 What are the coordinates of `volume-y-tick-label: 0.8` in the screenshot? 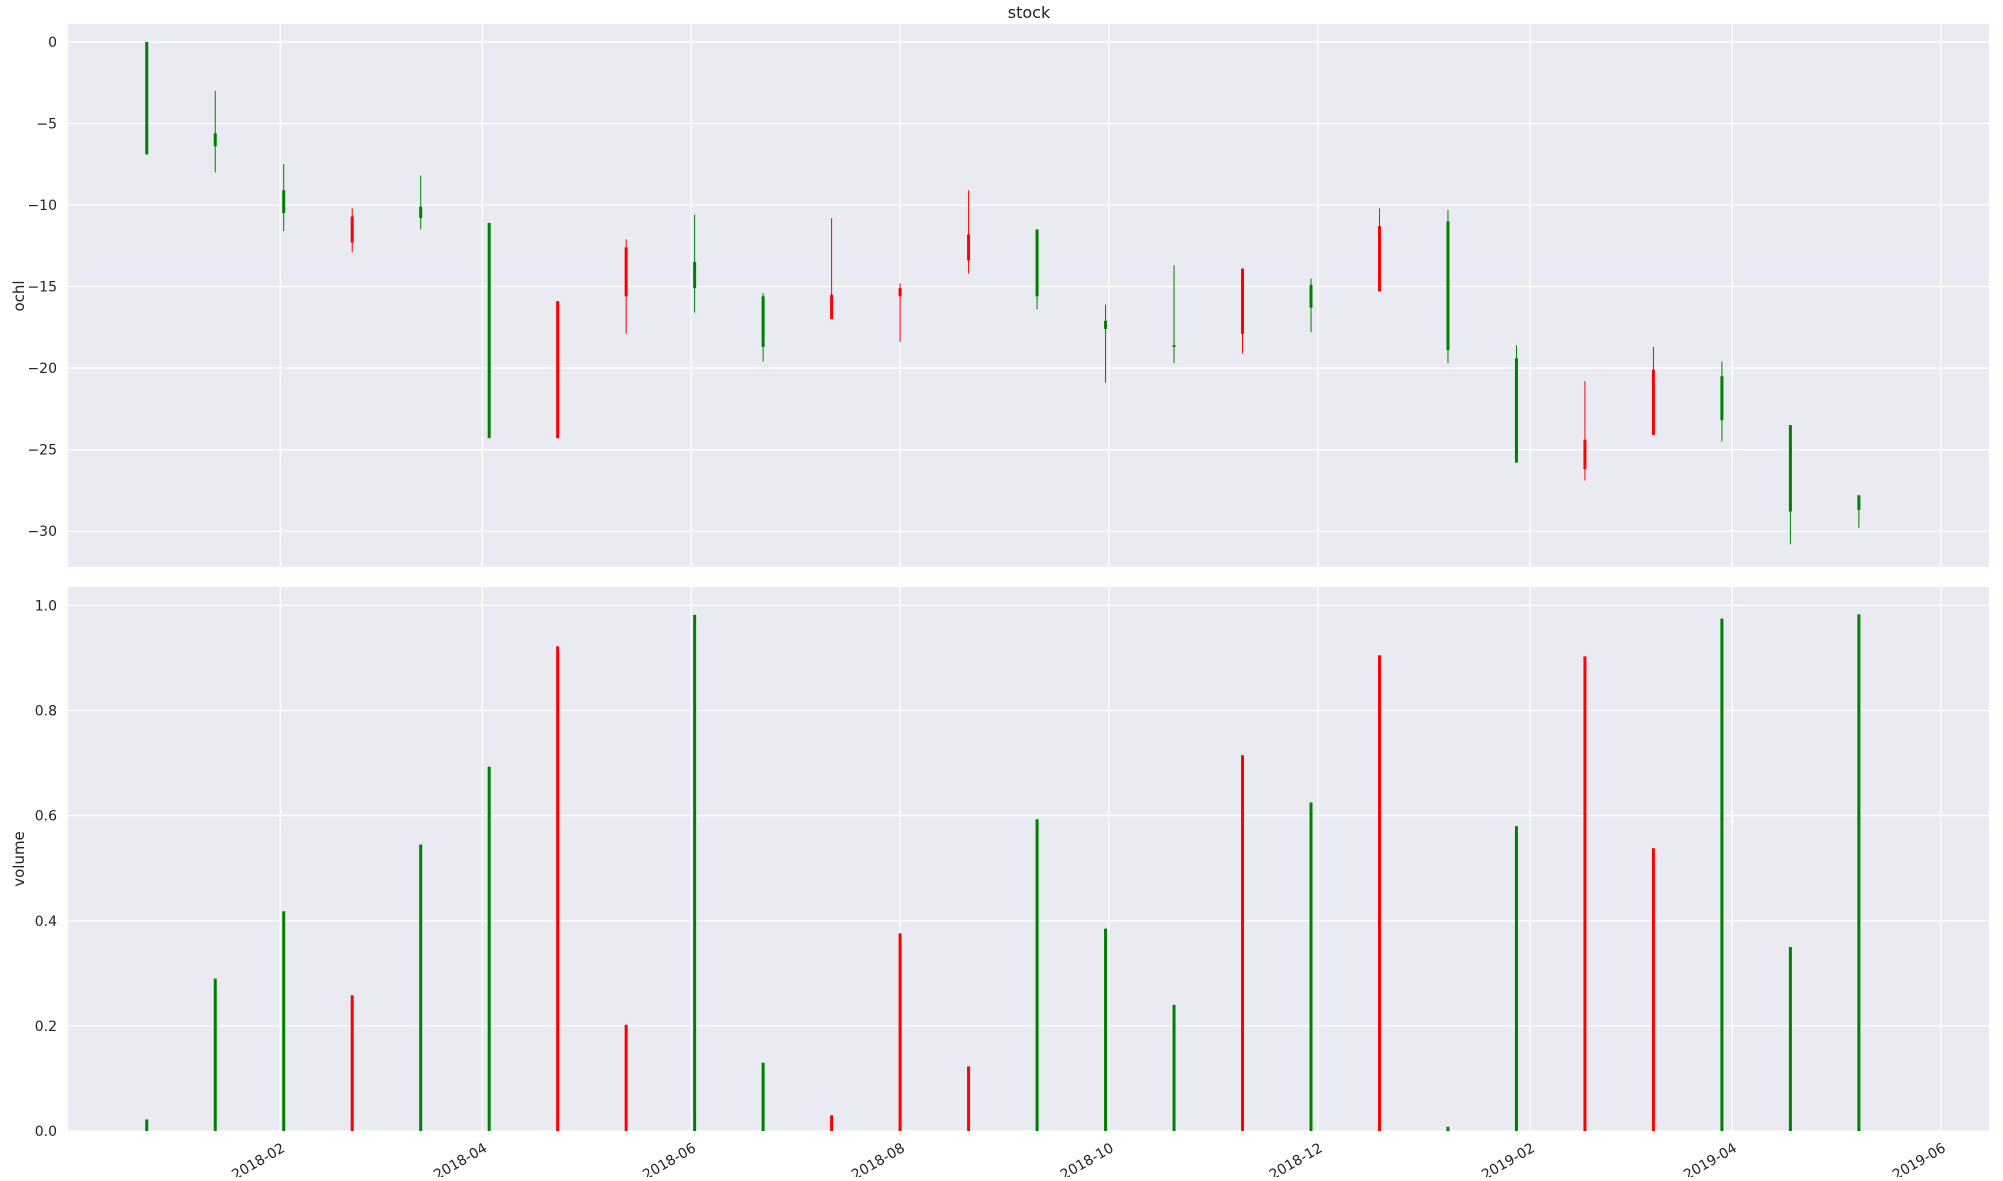 It's located at (46, 712).